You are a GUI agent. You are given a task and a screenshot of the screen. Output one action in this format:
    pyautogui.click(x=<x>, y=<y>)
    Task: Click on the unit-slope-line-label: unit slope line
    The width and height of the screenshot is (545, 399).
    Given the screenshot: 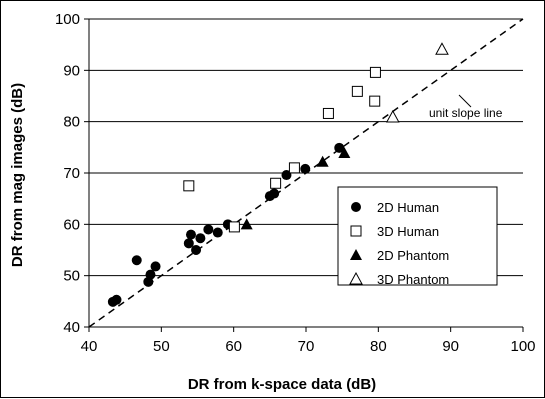 What is the action you would take?
    pyautogui.click(x=466, y=113)
    